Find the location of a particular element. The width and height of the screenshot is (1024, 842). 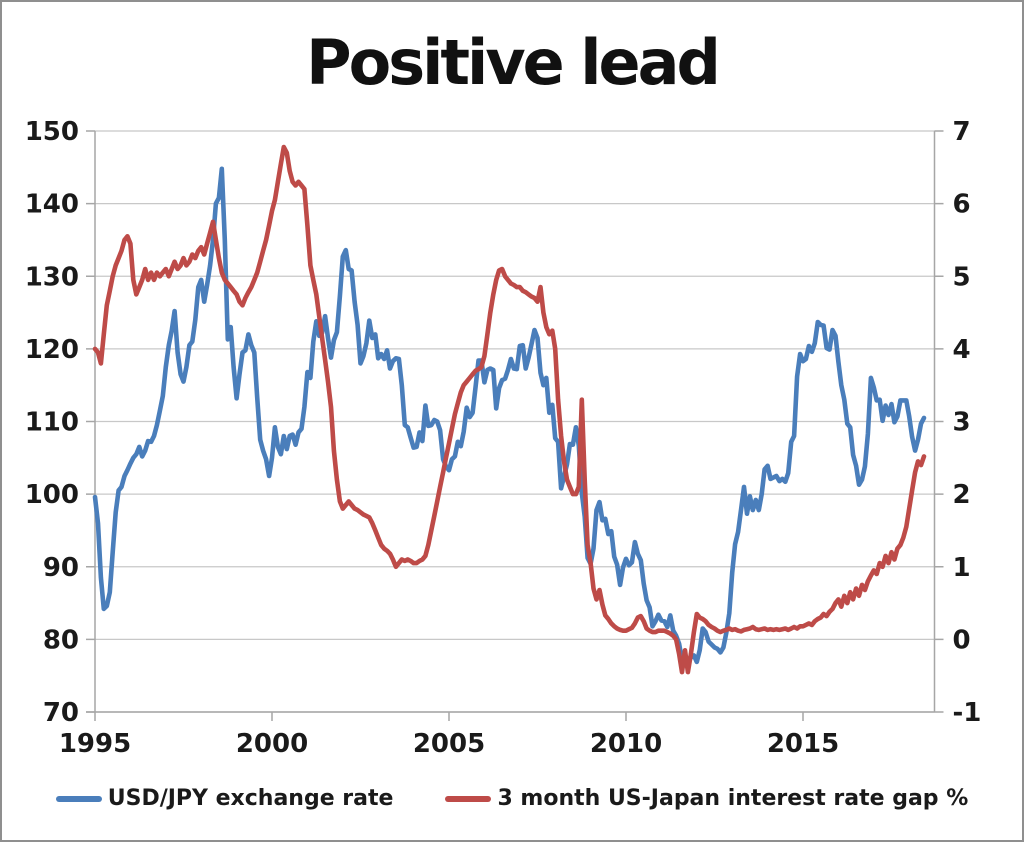

left-axis-label: 100 is located at coordinates (52, 495).